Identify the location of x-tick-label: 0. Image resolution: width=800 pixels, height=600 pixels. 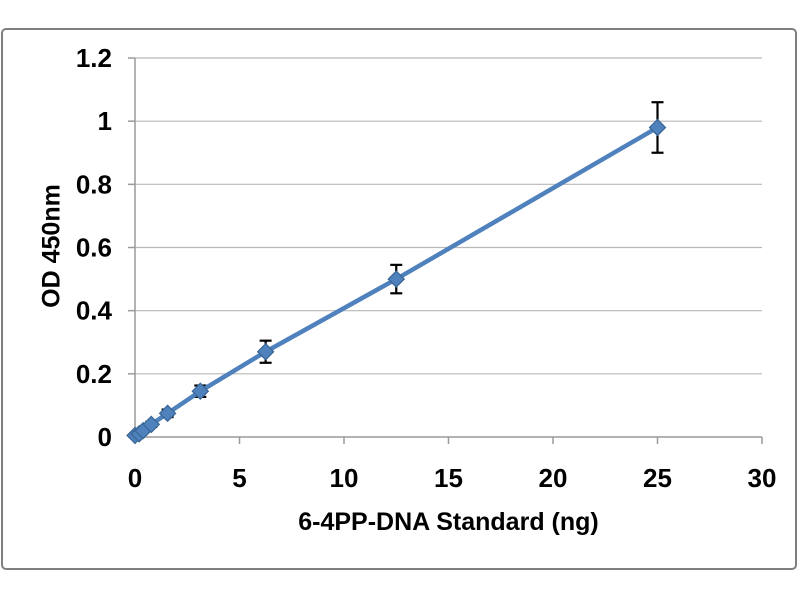
(135, 478).